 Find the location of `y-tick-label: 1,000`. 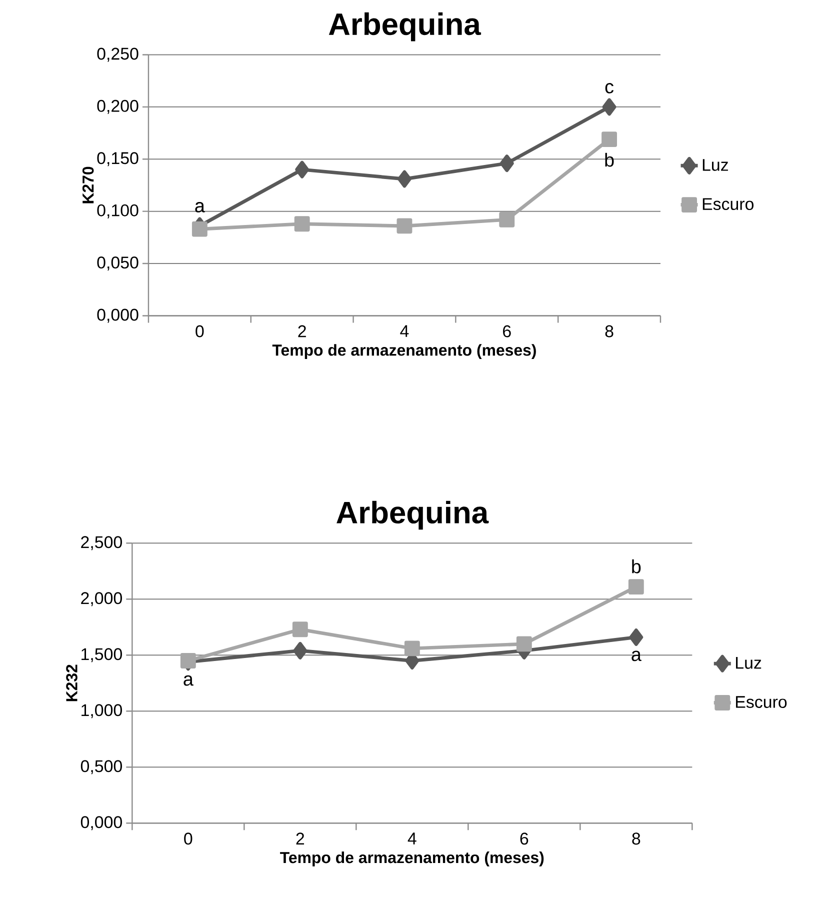

y-tick-label: 1,000 is located at coordinates (102, 711).